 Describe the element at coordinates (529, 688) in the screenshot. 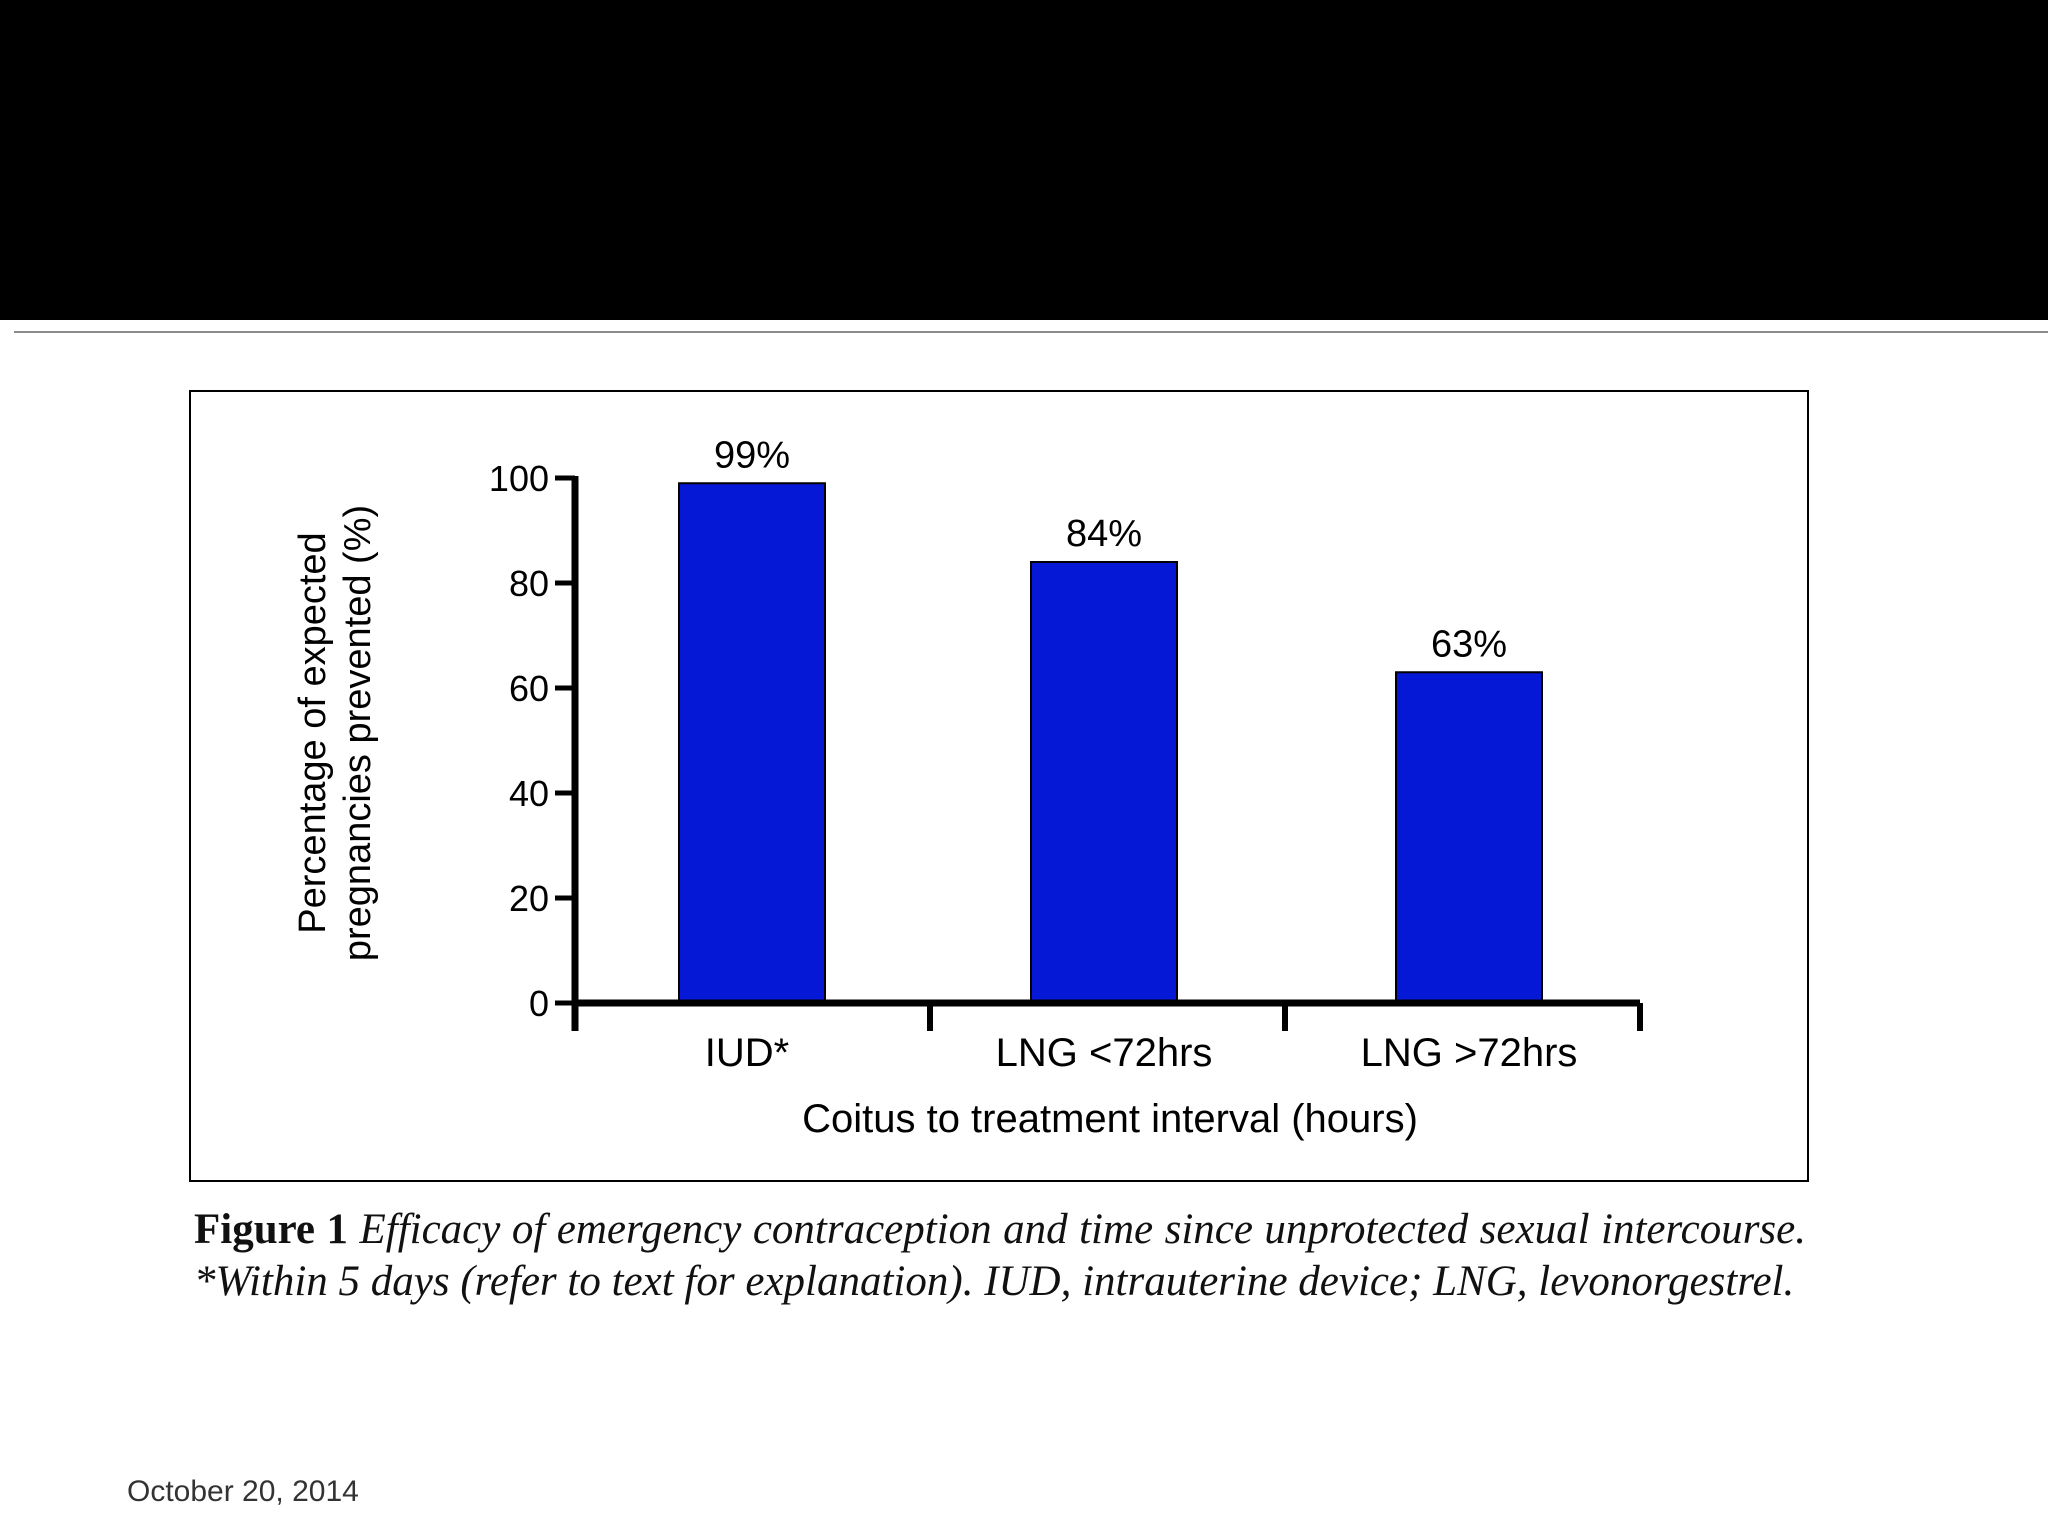

I see `y-tick-label: 60` at that location.